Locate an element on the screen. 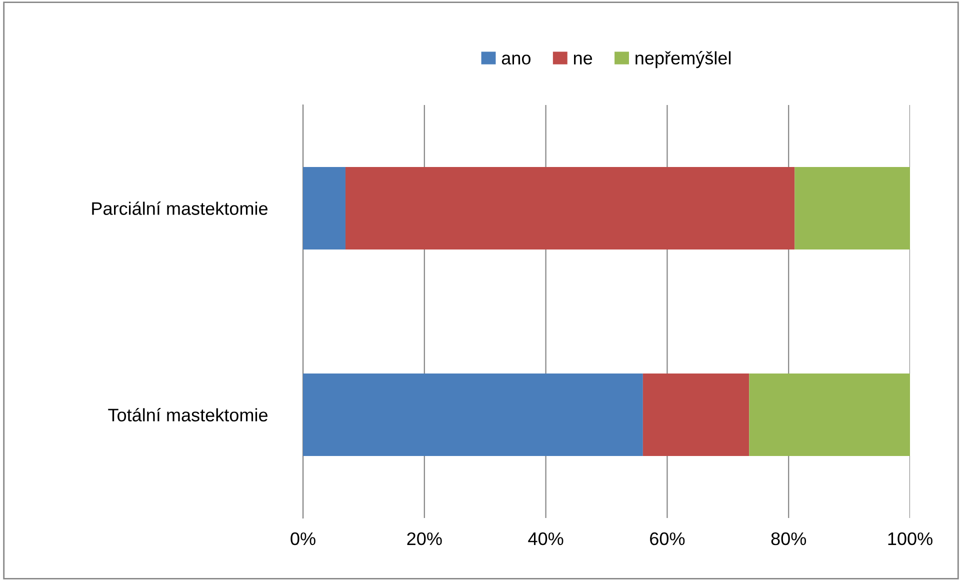 This screenshot has height=581, width=962. x-tick-label: 40% is located at coordinates (546, 539).